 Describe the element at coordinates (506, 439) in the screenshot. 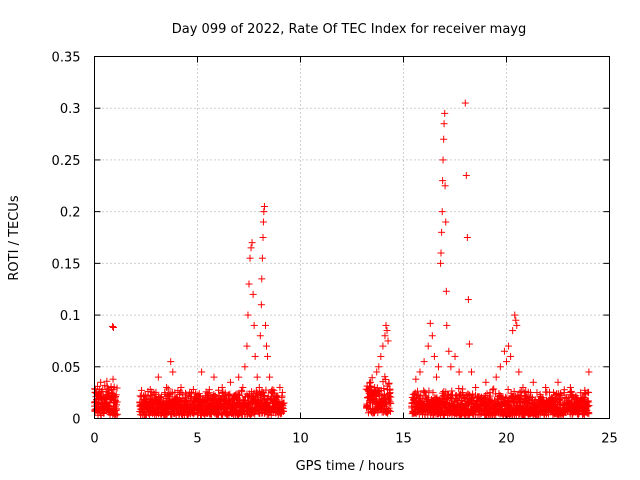

I see `x-tick-label: 20` at that location.